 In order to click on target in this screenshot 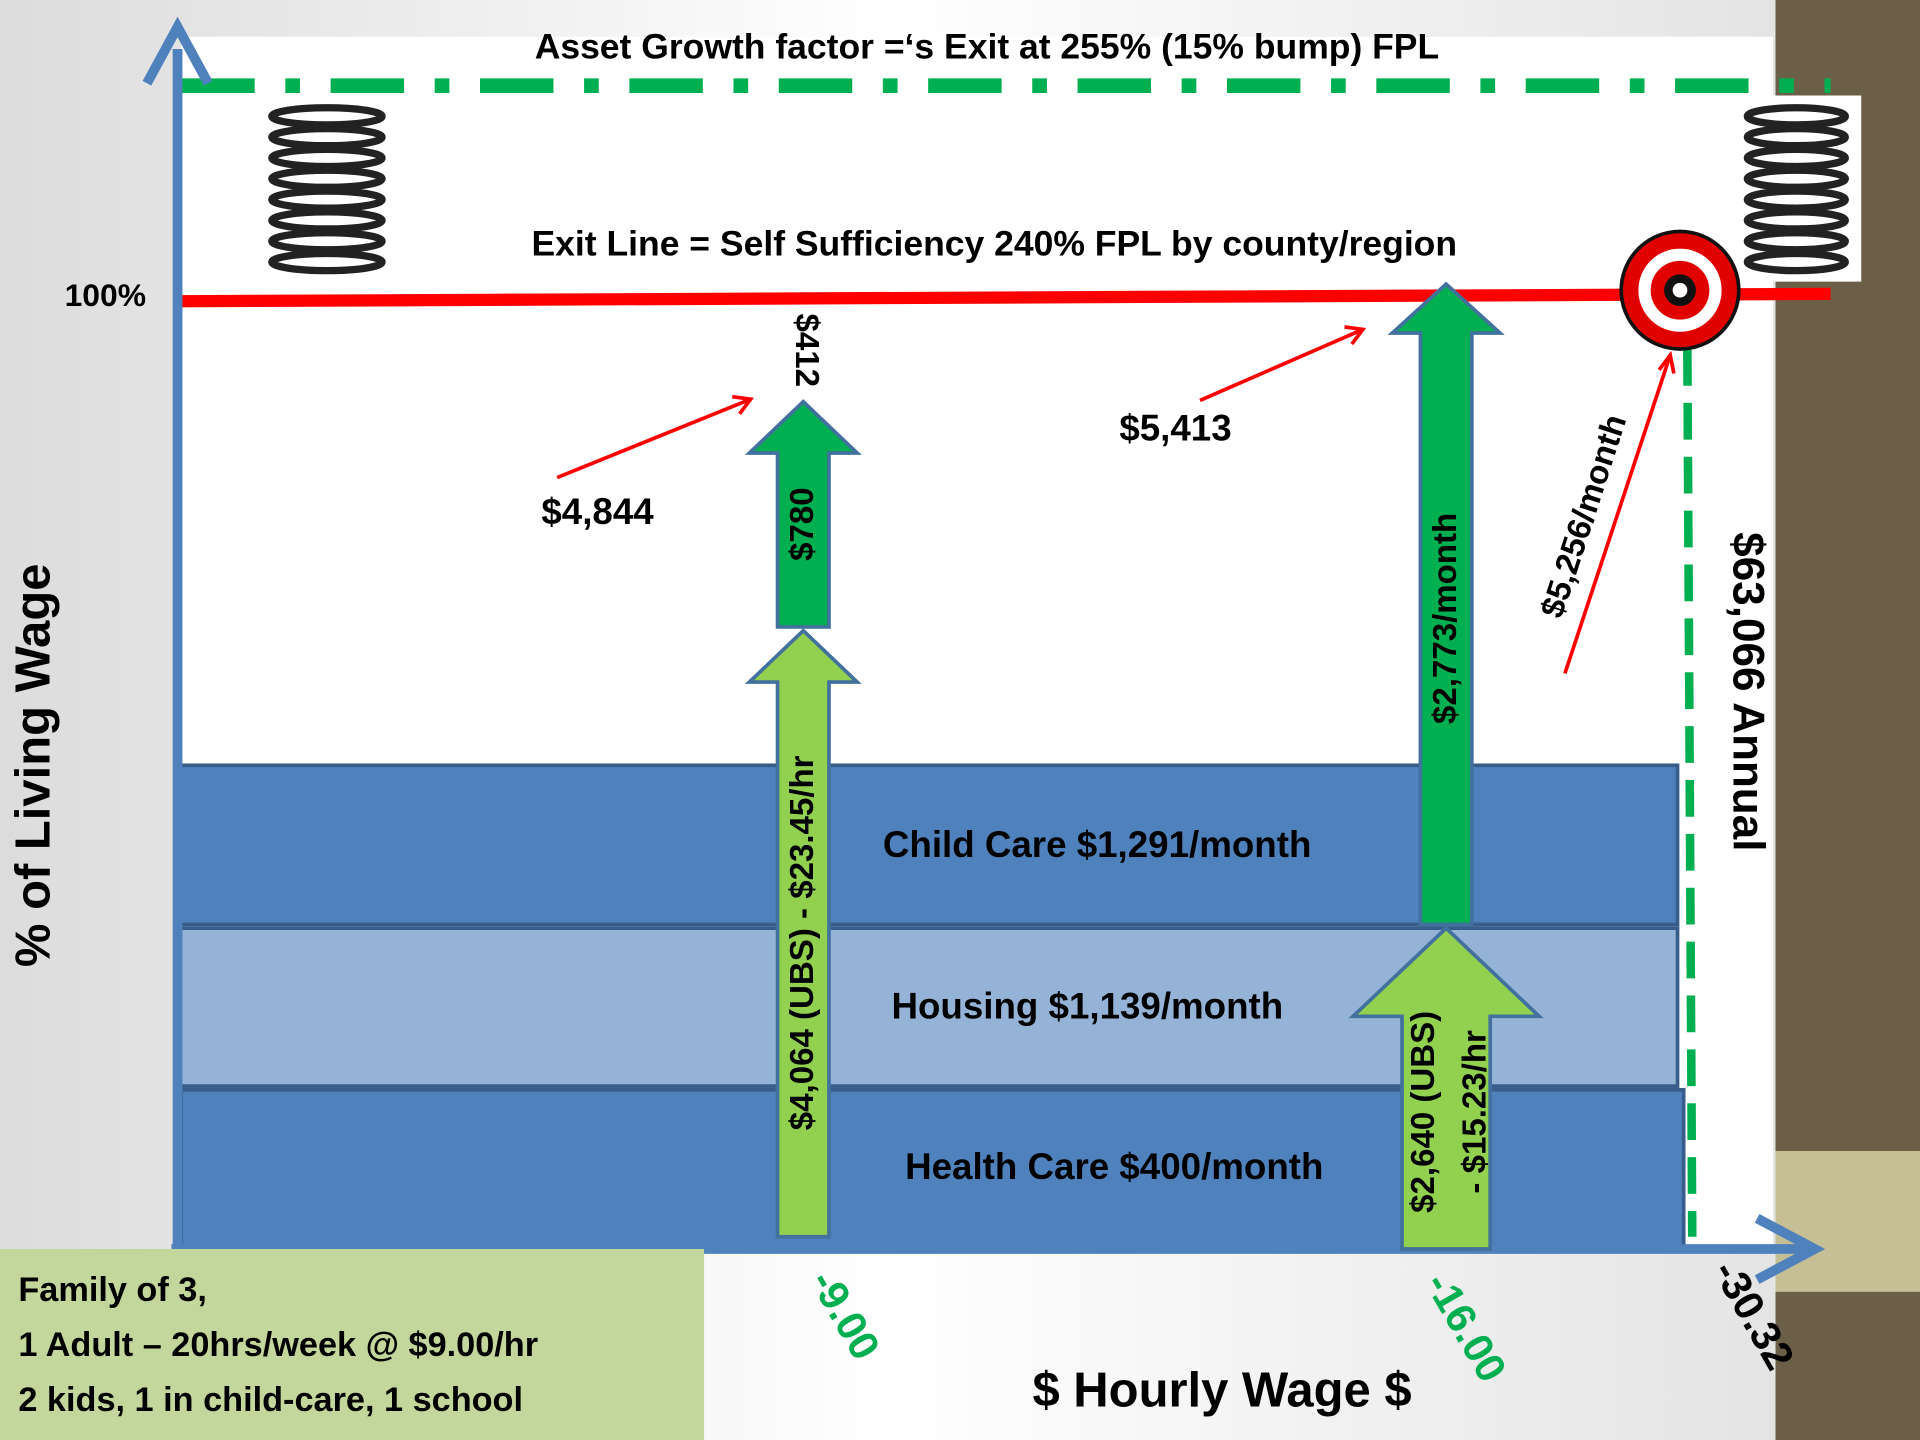, I will do `click(1680, 290)`.